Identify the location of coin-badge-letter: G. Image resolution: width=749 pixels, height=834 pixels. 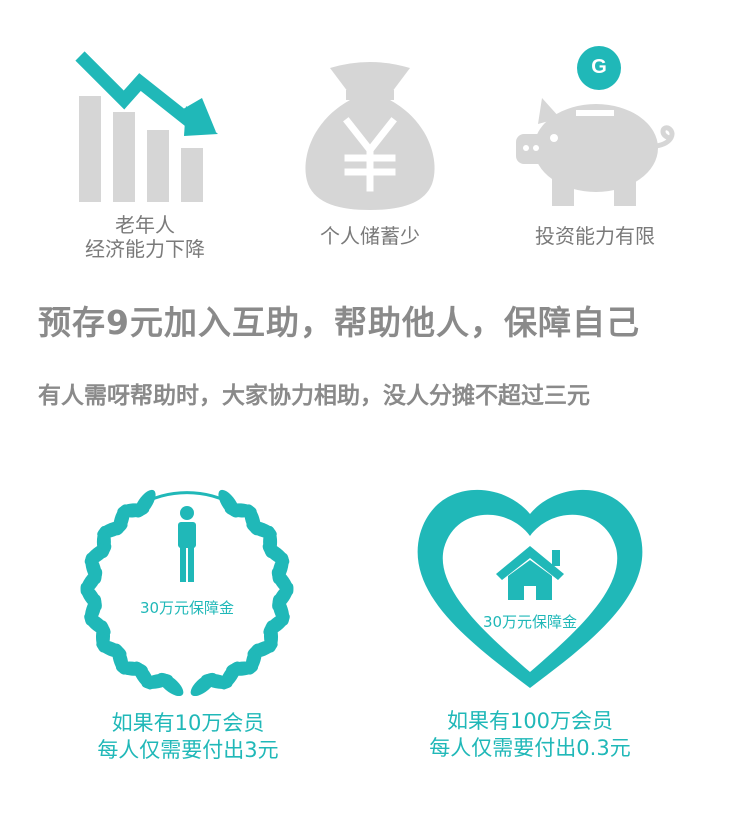
(599, 67).